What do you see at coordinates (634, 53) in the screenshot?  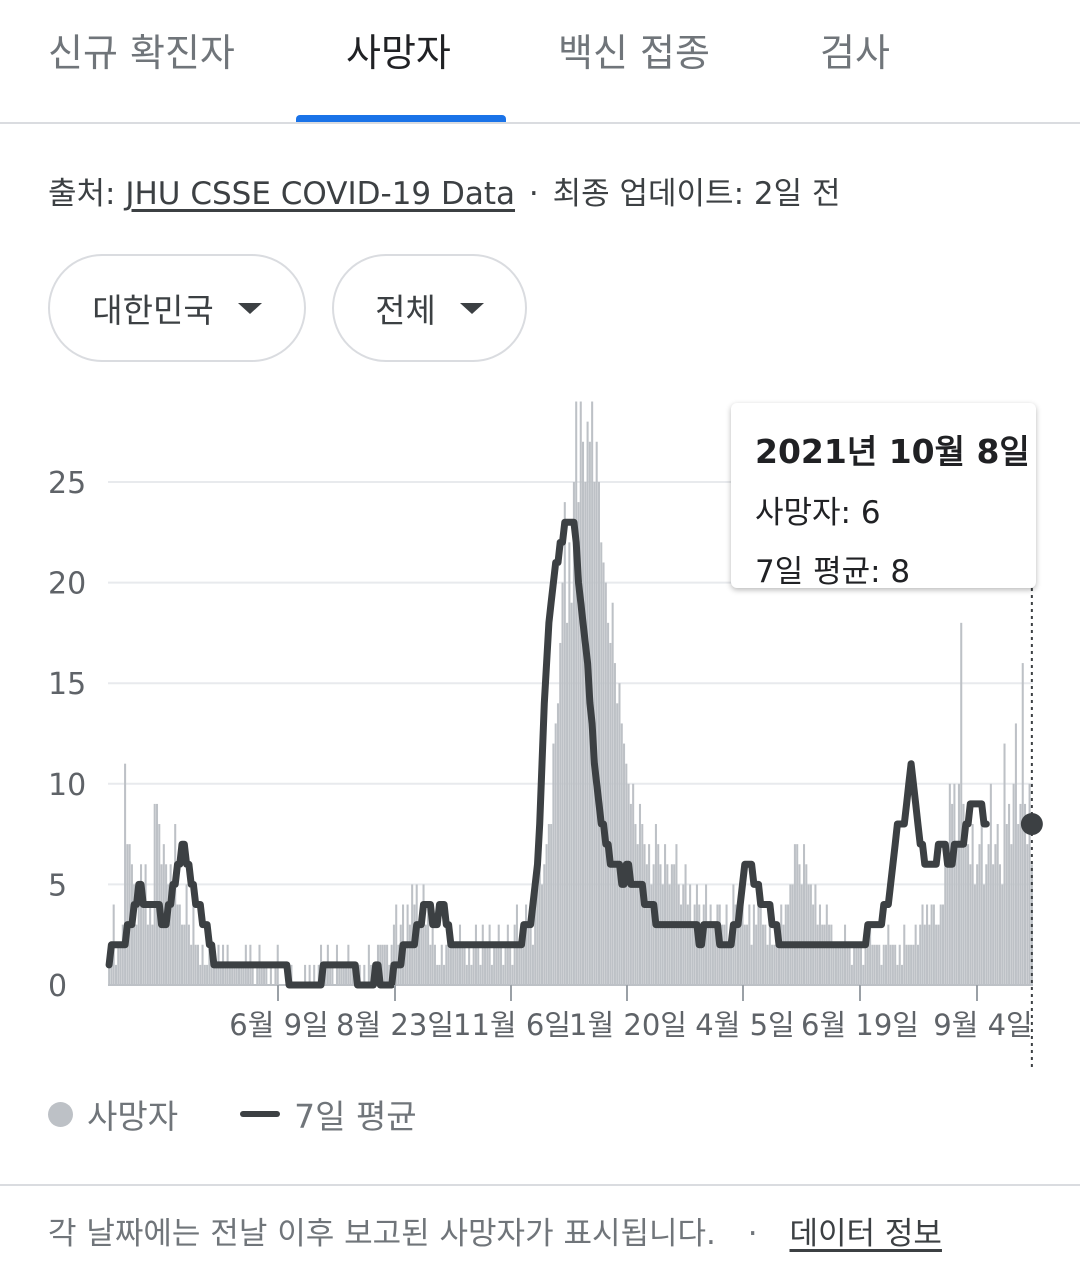 I see `tab-vaccinations: 백신 접종` at bounding box center [634, 53].